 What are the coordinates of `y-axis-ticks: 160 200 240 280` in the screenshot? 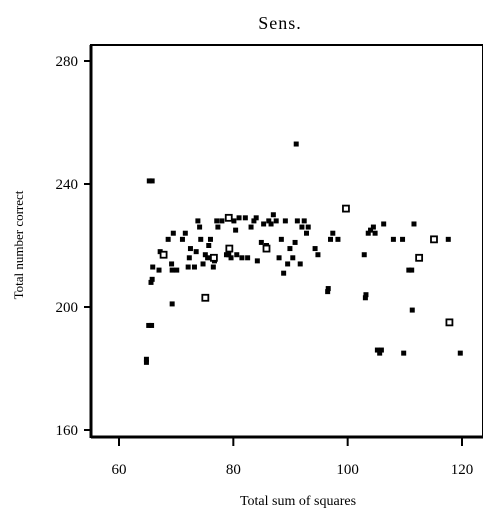 It's located at (73, 246).